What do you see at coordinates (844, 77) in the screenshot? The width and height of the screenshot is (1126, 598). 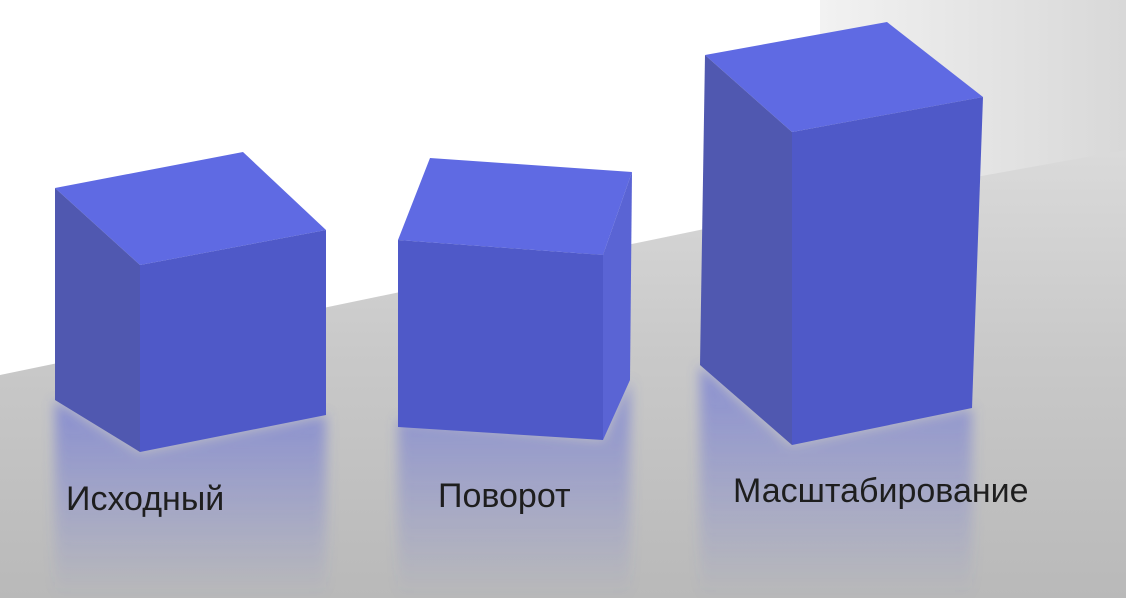 I see `cube-scaling-top` at bounding box center [844, 77].